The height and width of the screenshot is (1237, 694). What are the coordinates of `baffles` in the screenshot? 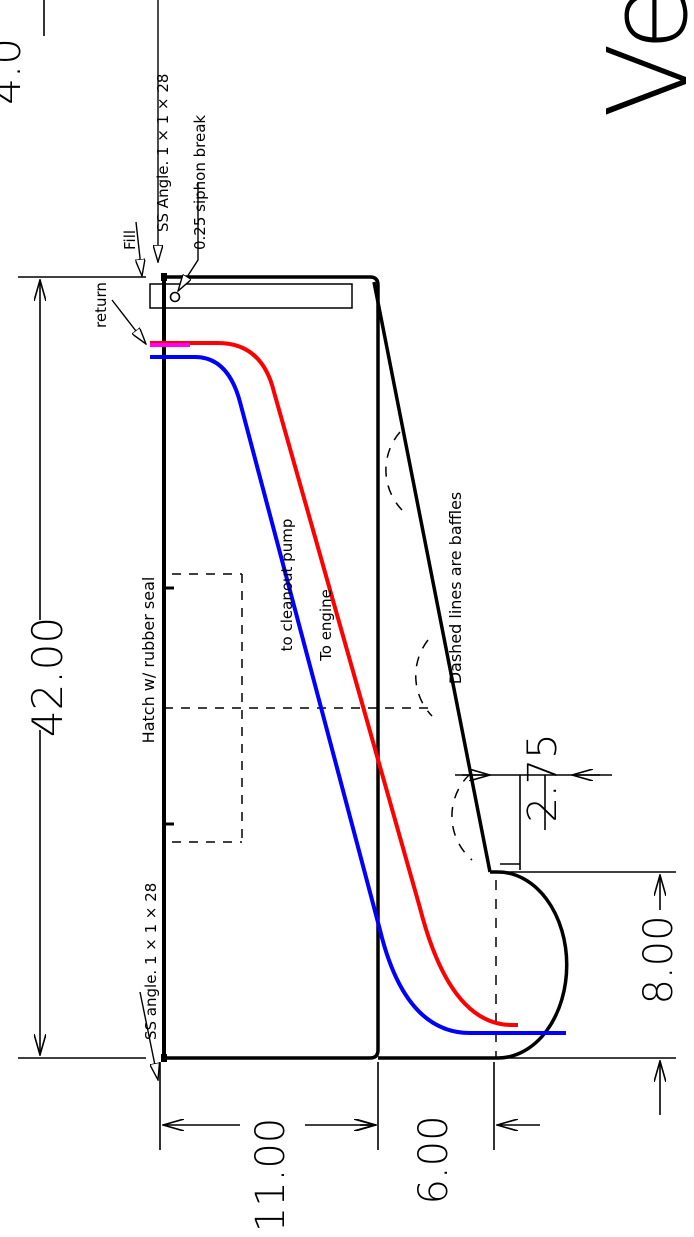 It's located at (441, 744).